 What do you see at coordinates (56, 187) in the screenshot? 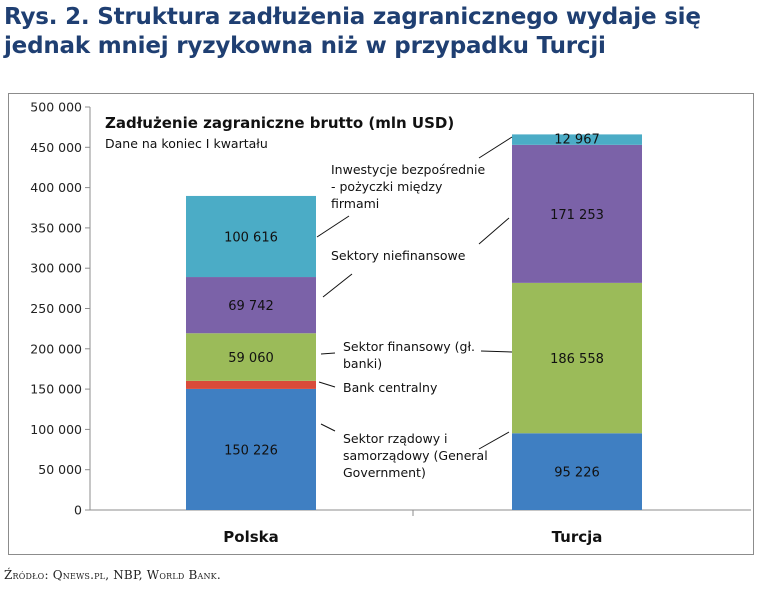
I see `y-tick-label: 400 000` at bounding box center [56, 187].